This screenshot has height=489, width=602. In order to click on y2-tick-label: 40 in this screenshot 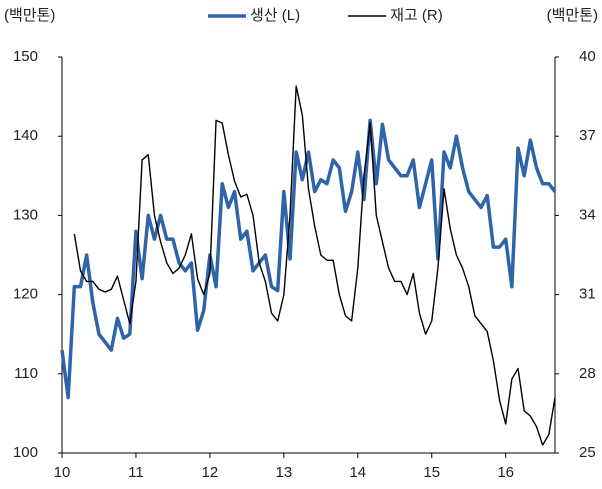, I will do `click(587, 56)`.